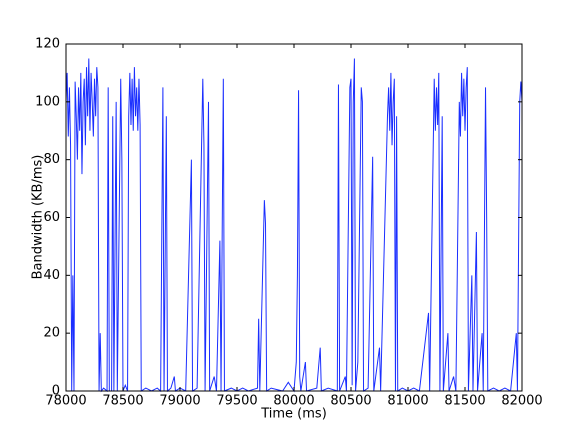 The width and height of the screenshot is (580, 435). I want to click on x-axis-label: Time (ms), so click(293, 414).